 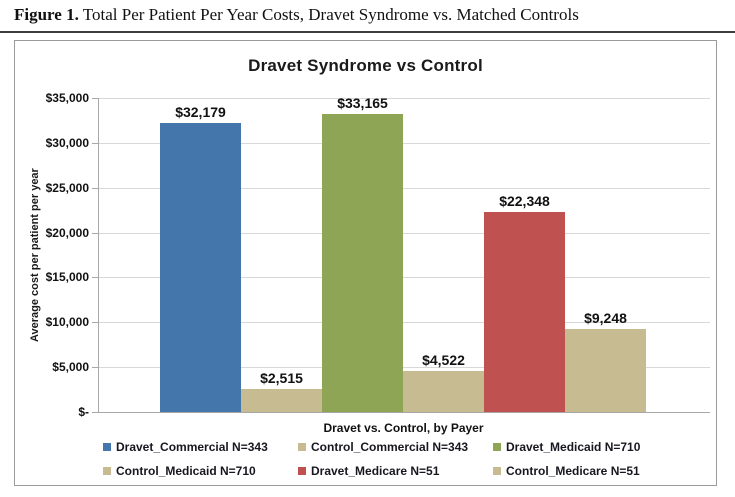 I want to click on bar-control-medicaid, so click(x=443, y=391).